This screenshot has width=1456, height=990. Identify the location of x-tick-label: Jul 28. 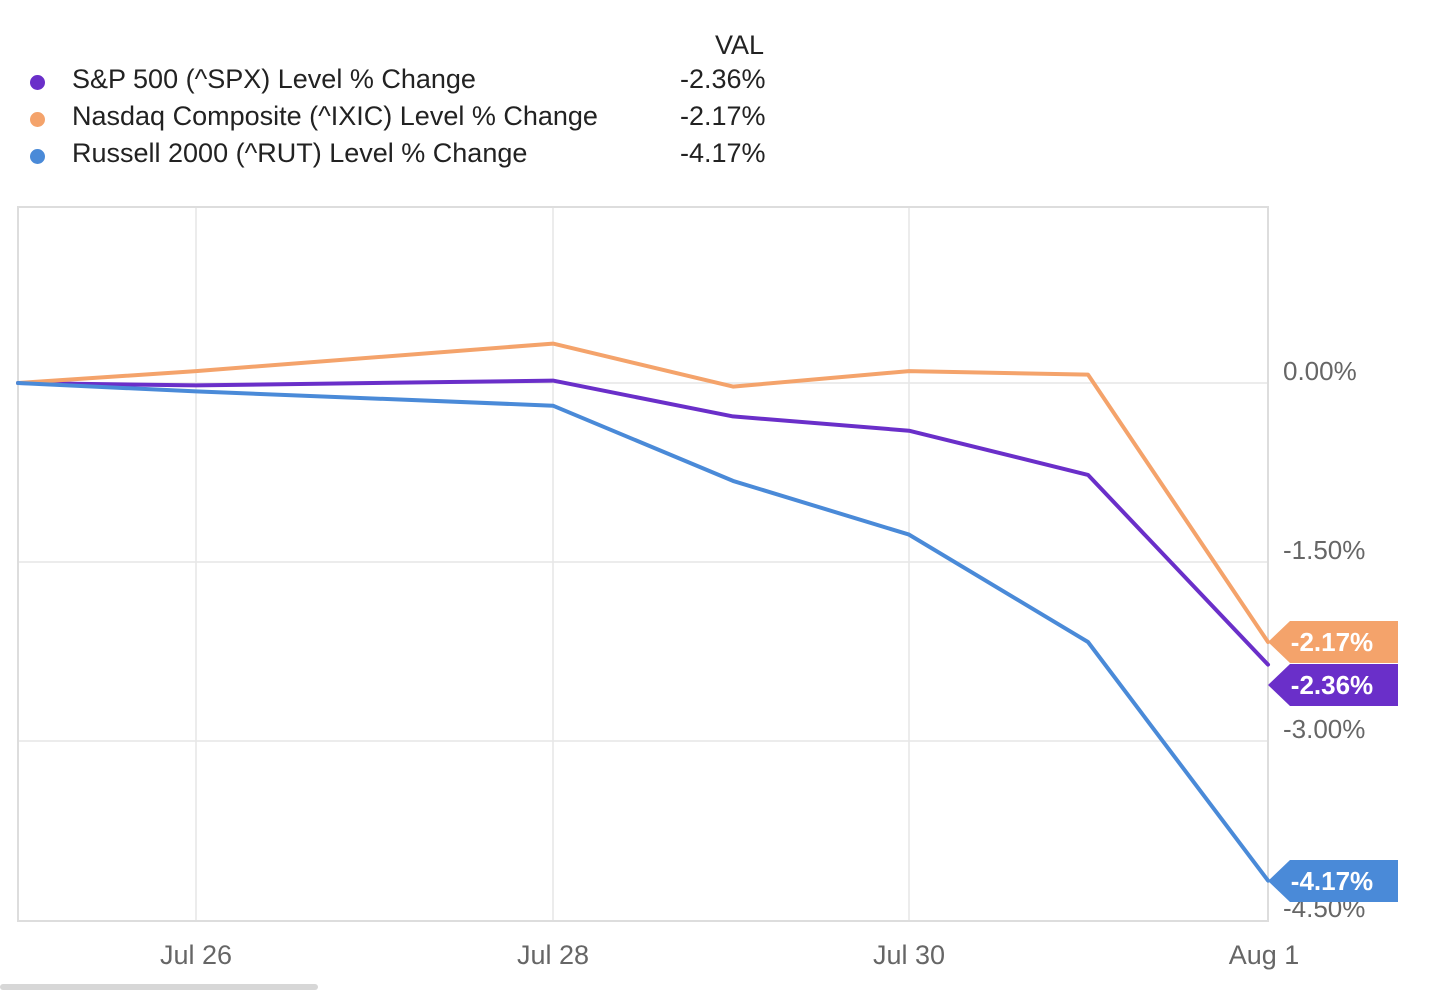
(553, 955).